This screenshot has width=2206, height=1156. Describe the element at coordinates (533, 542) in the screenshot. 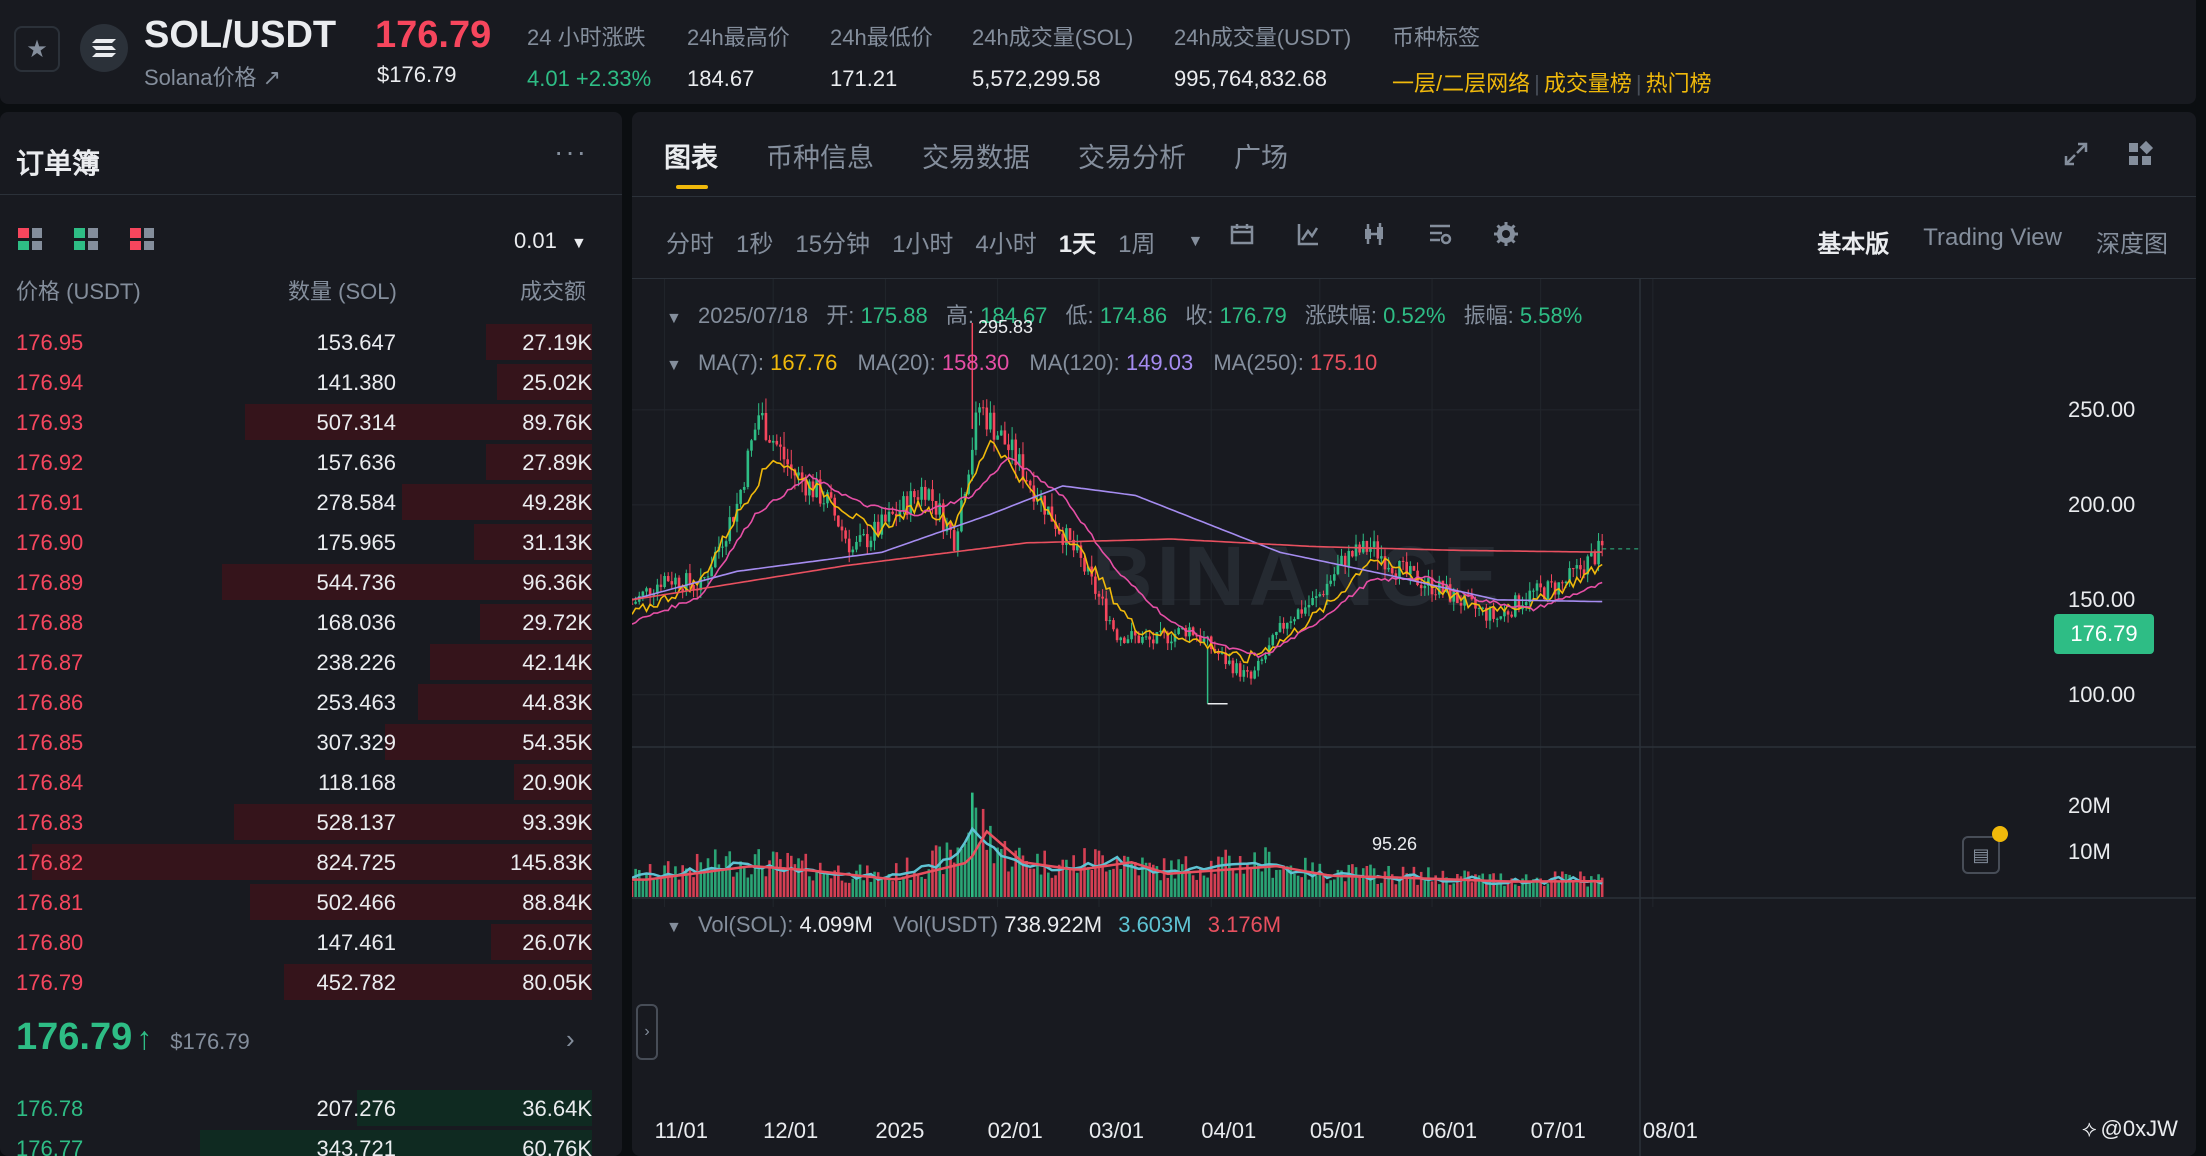

I see `depth-bar` at that location.